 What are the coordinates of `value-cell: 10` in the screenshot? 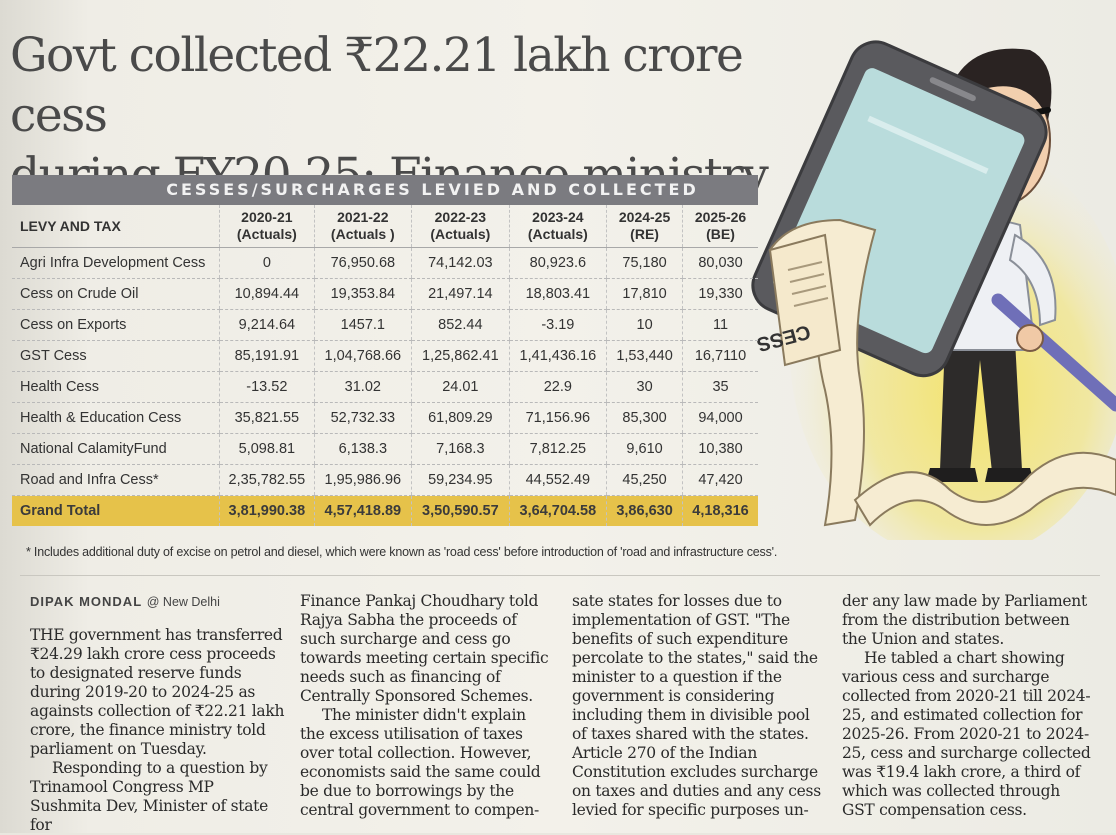 It's located at (644, 325).